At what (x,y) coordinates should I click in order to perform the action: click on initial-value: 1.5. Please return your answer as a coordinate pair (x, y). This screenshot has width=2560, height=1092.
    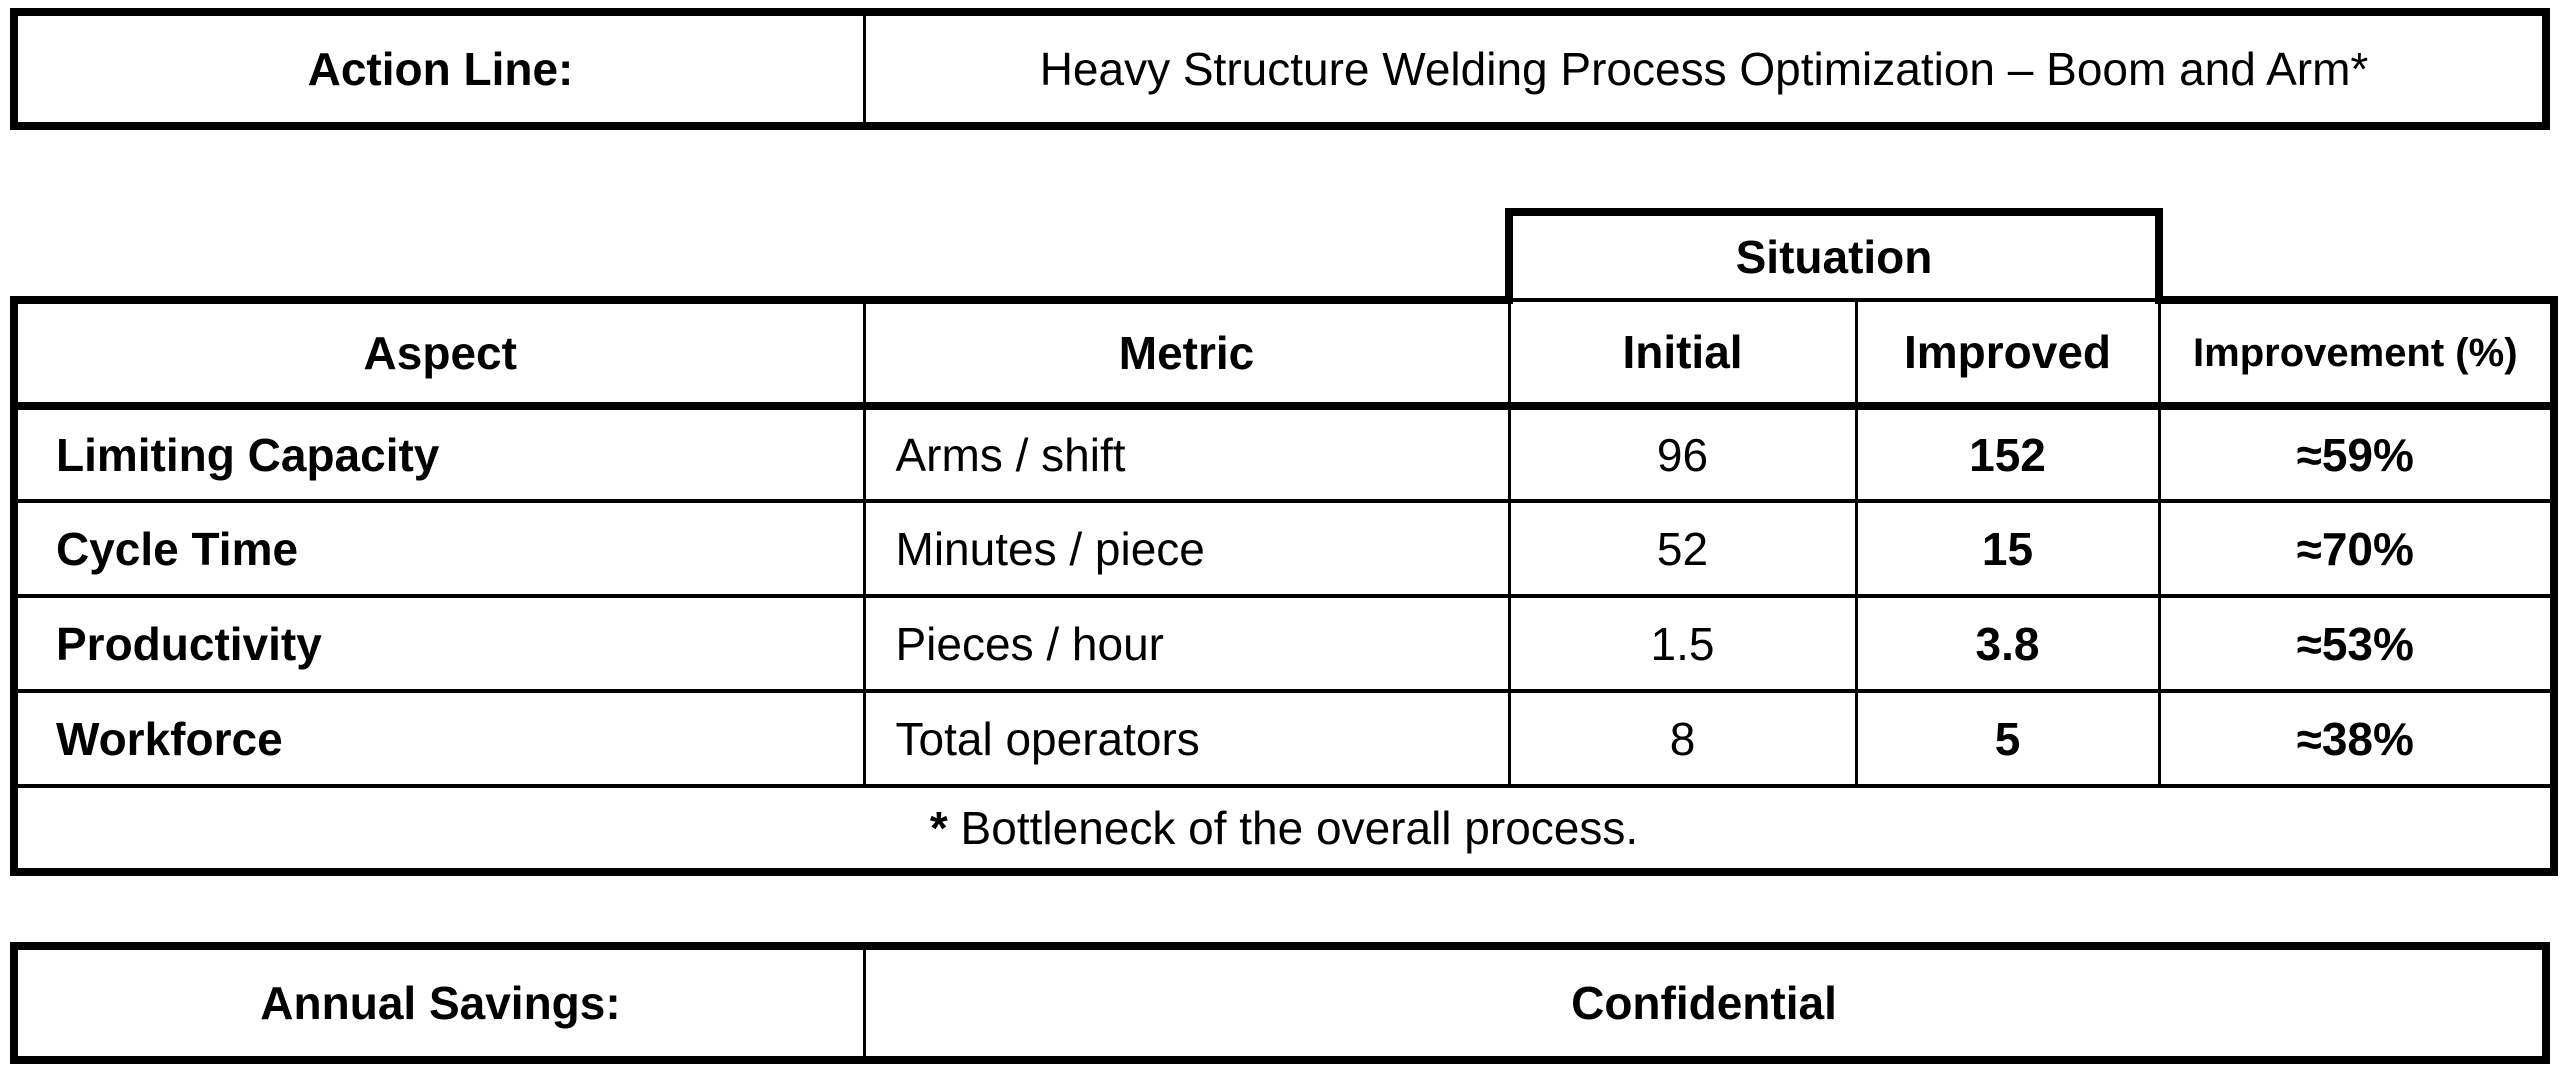
    Looking at the image, I should click on (1682, 643).